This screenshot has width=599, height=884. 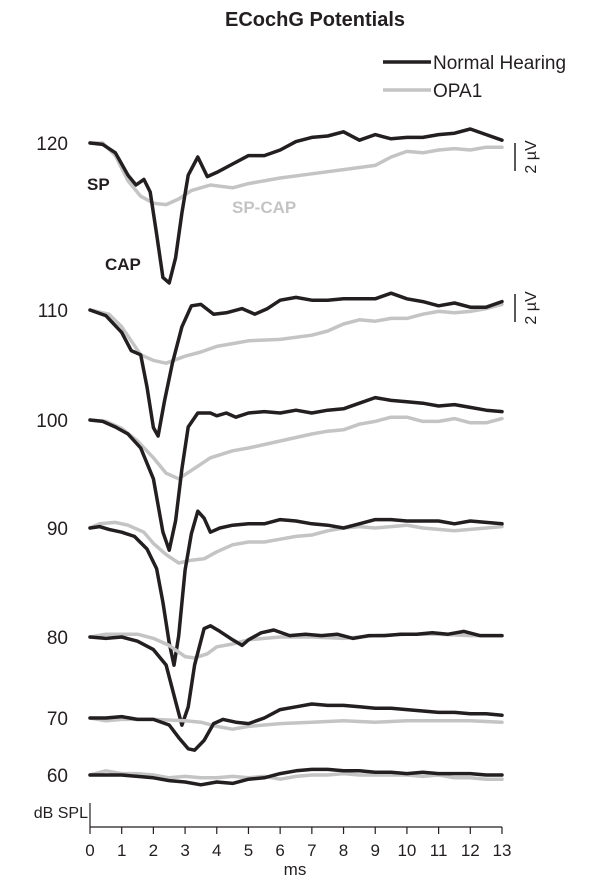 I want to click on panel-110: 110, so click(x=271, y=364).